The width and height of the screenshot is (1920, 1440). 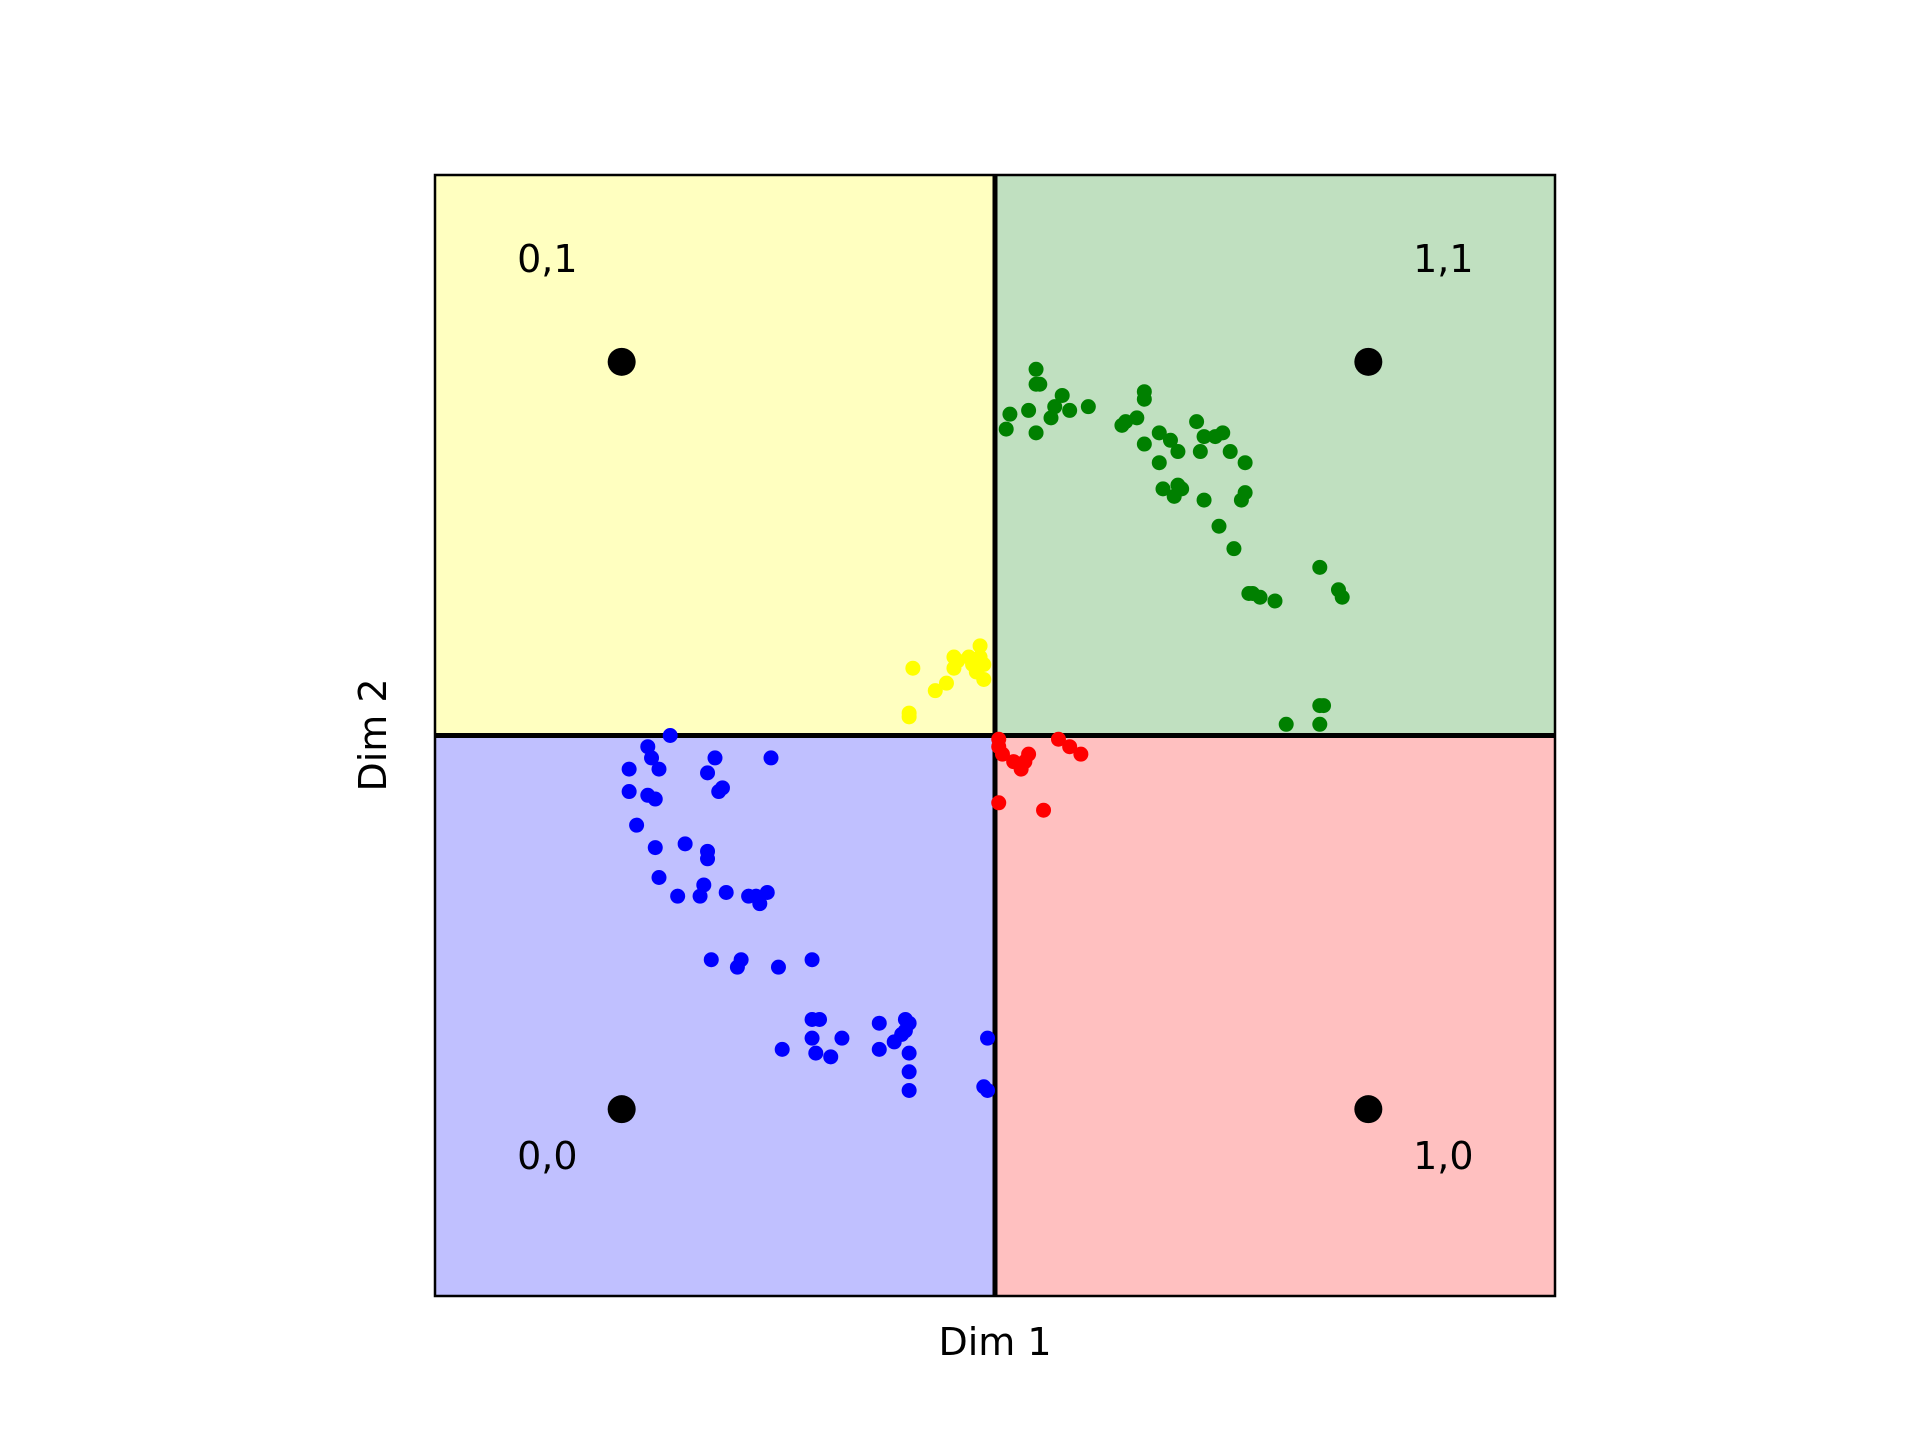 I want to click on x-axis-label-container: Dim 1, so click(x=960, y=1342).